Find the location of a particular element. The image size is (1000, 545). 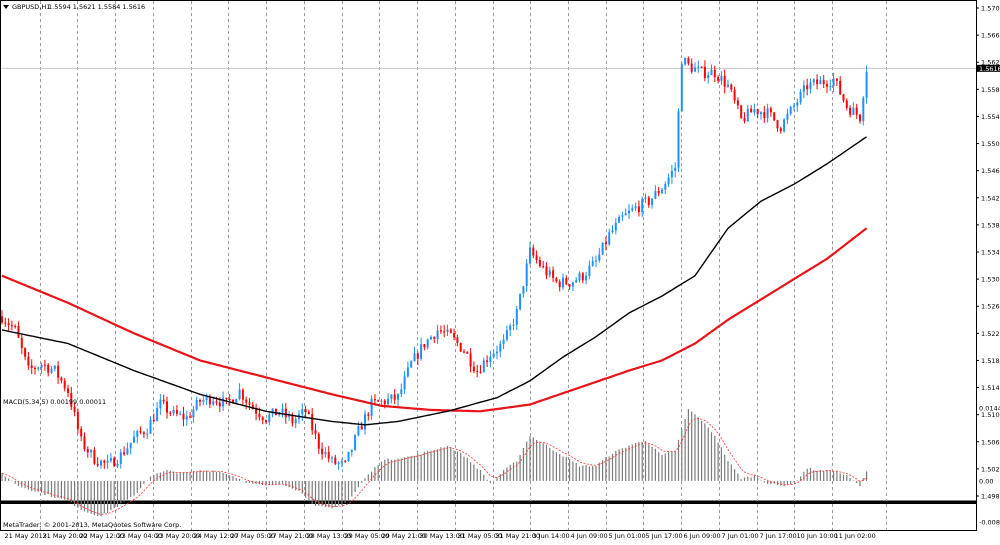

time-tick-label: 5 Jun 17:00 is located at coordinates (664, 536).